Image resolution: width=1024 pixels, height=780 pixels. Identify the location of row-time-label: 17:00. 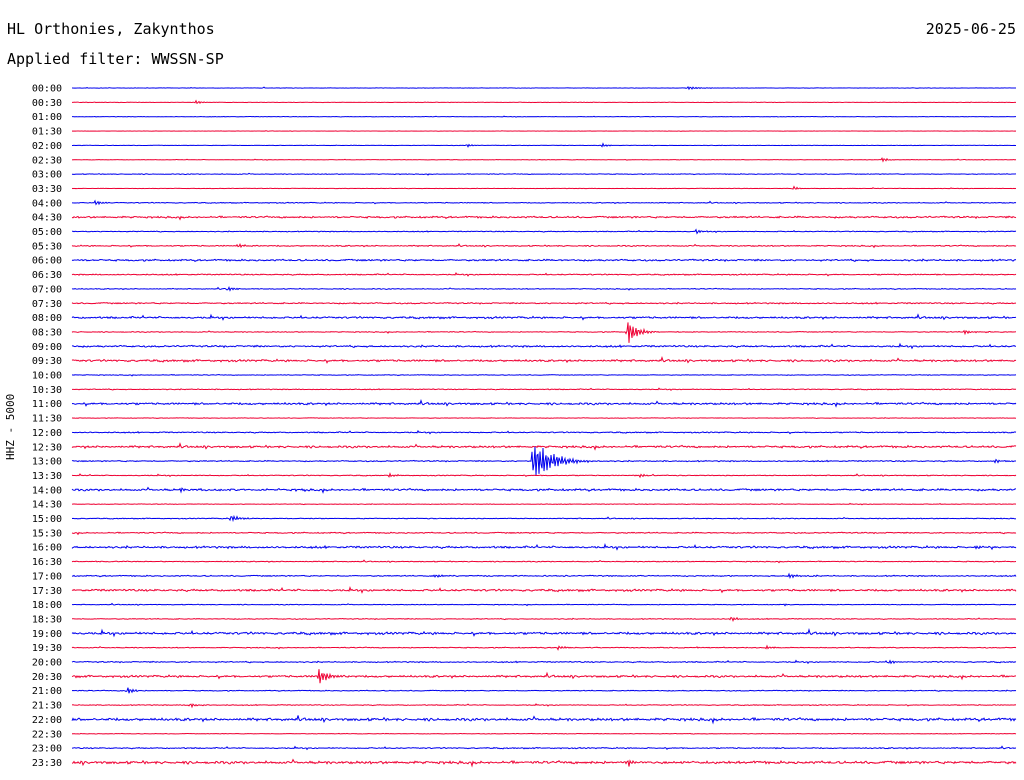
(47, 576).